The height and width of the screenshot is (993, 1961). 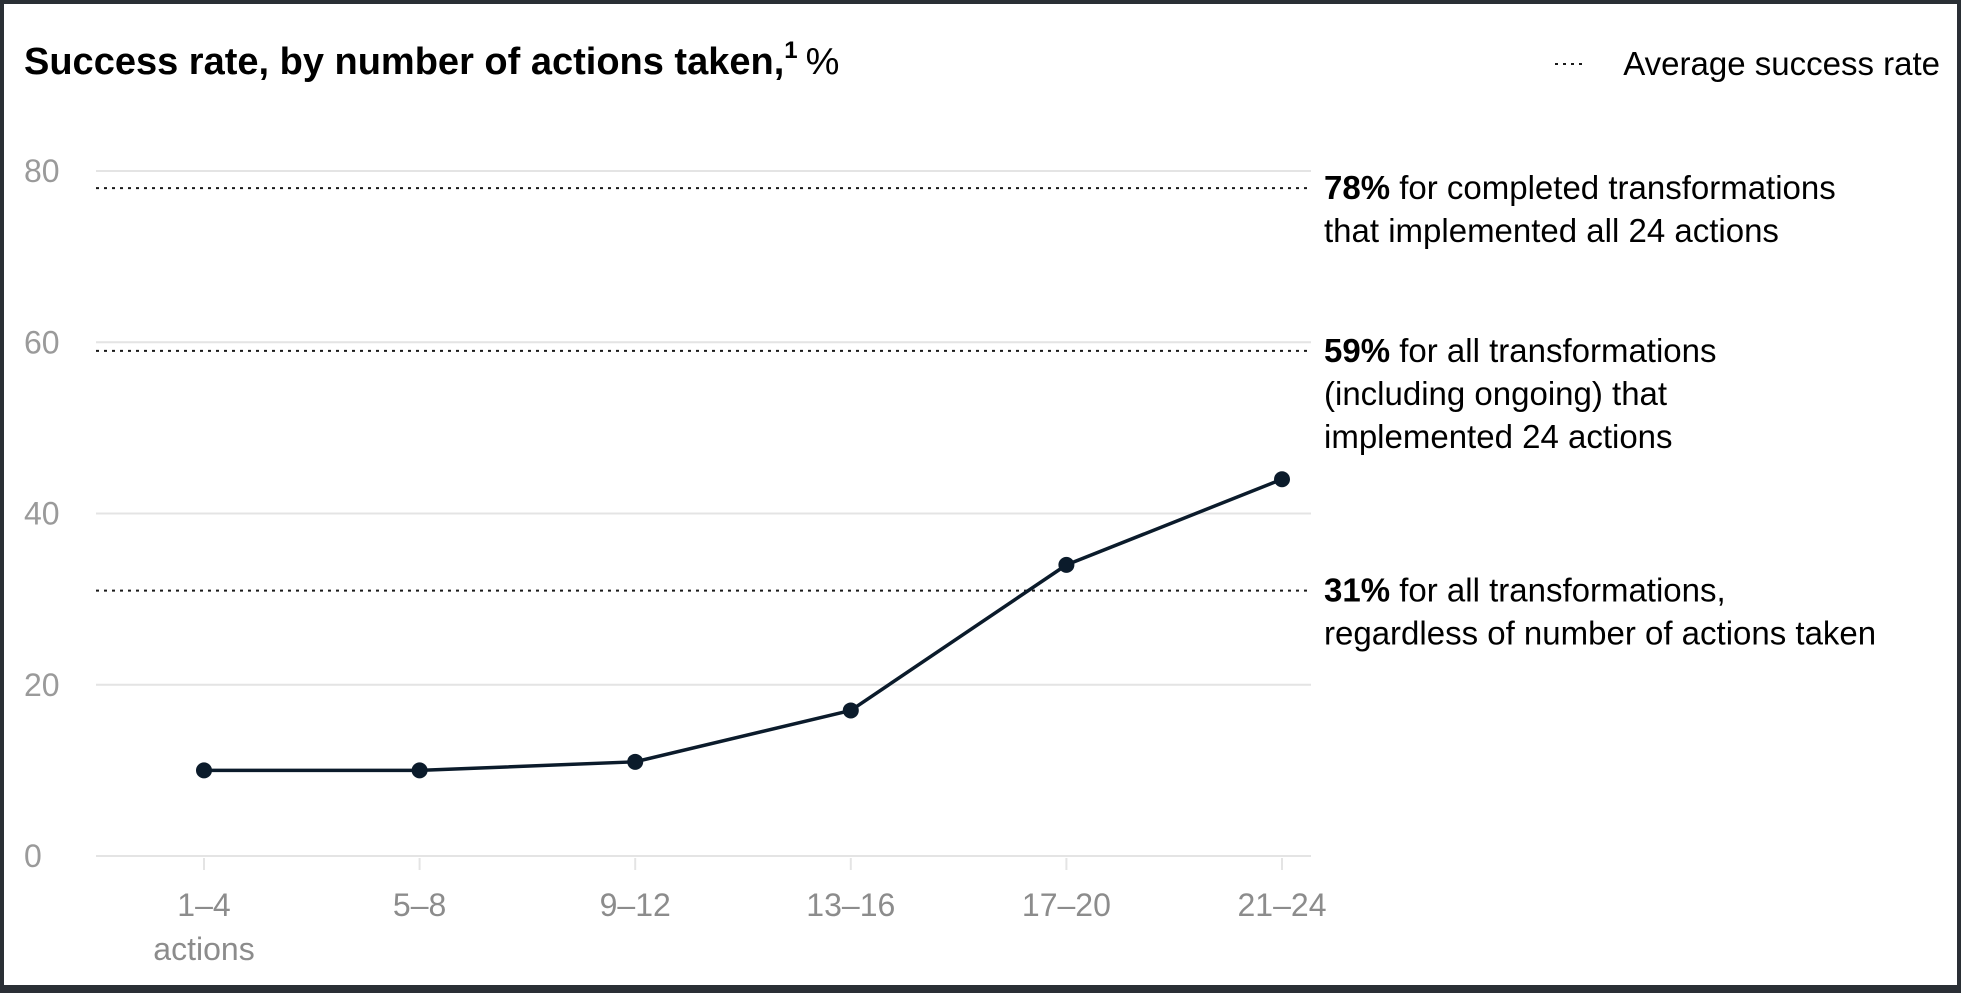 I want to click on data-point-17–20, so click(x=1066, y=564).